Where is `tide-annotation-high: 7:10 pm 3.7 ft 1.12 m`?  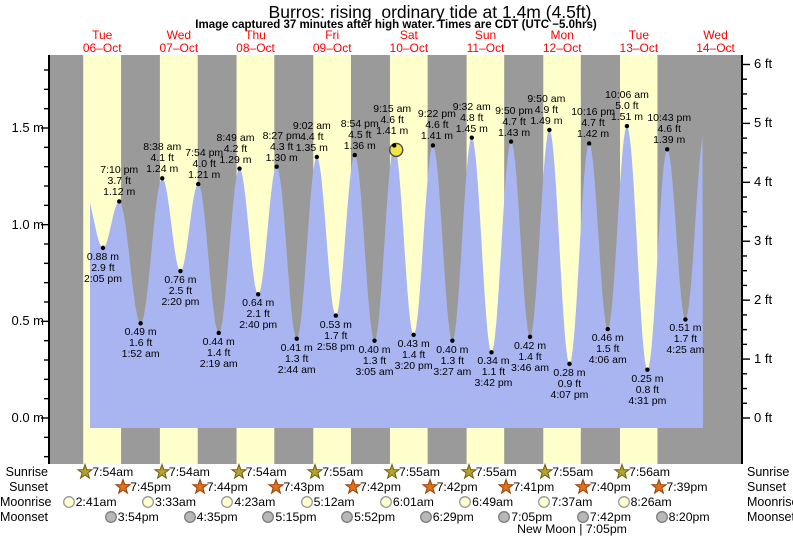 tide-annotation-high: 7:10 pm 3.7 ft 1.12 m is located at coordinates (119, 181).